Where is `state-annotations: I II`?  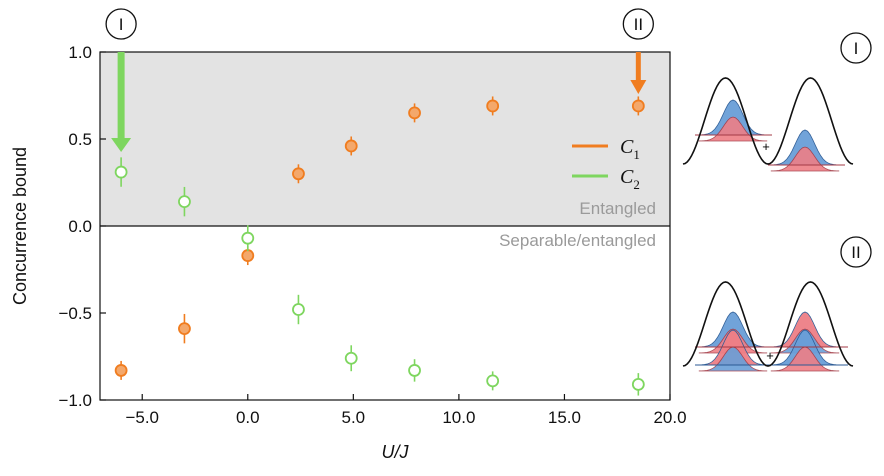 state-annotations: I II is located at coordinates (379, 24).